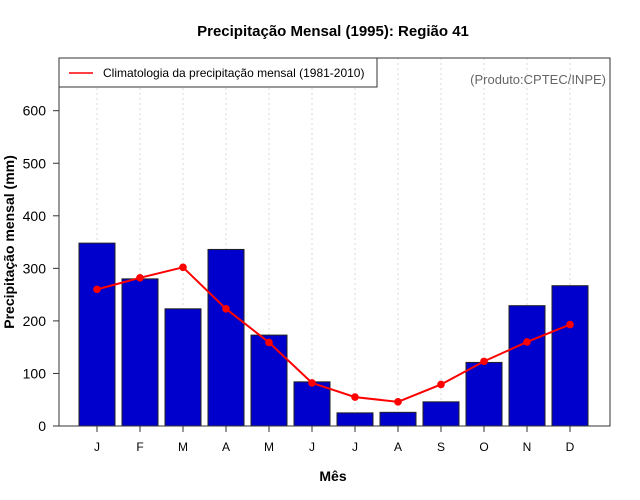  What do you see at coordinates (527, 447) in the screenshot?
I see `x-tick-label: N` at bounding box center [527, 447].